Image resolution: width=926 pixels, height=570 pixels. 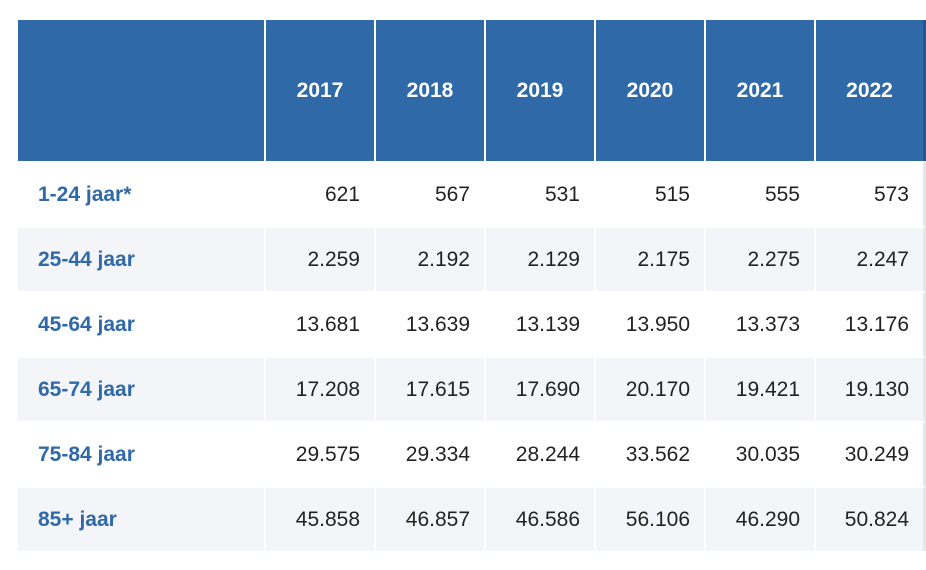 I want to click on year-header-2022: 2022, so click(x=871, y=90).